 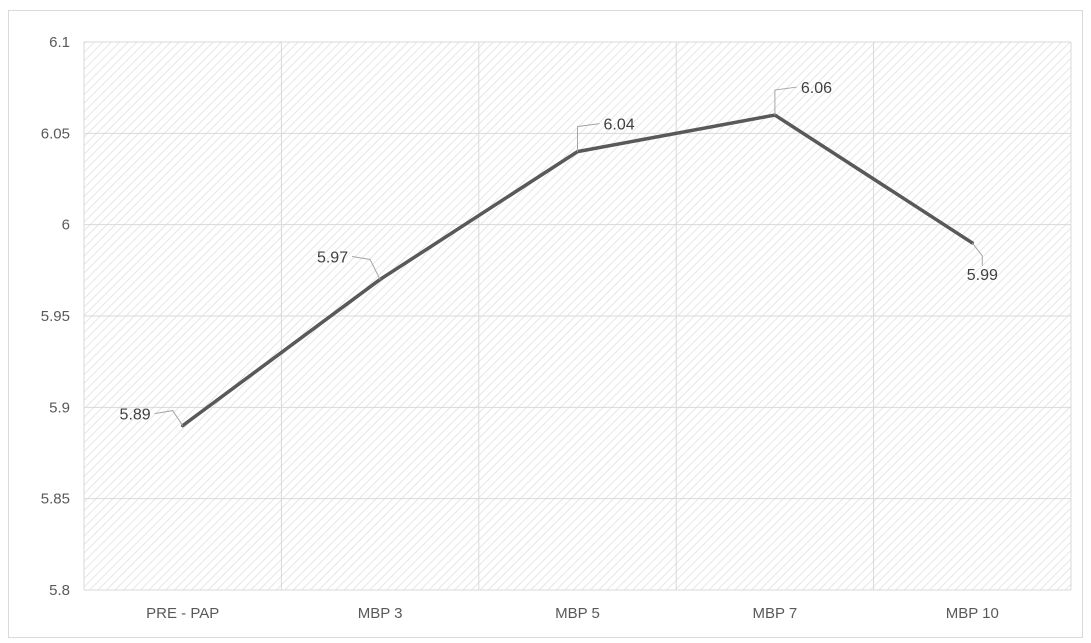 I want to click on data-label: 6.04, so click(x=619, y=125).